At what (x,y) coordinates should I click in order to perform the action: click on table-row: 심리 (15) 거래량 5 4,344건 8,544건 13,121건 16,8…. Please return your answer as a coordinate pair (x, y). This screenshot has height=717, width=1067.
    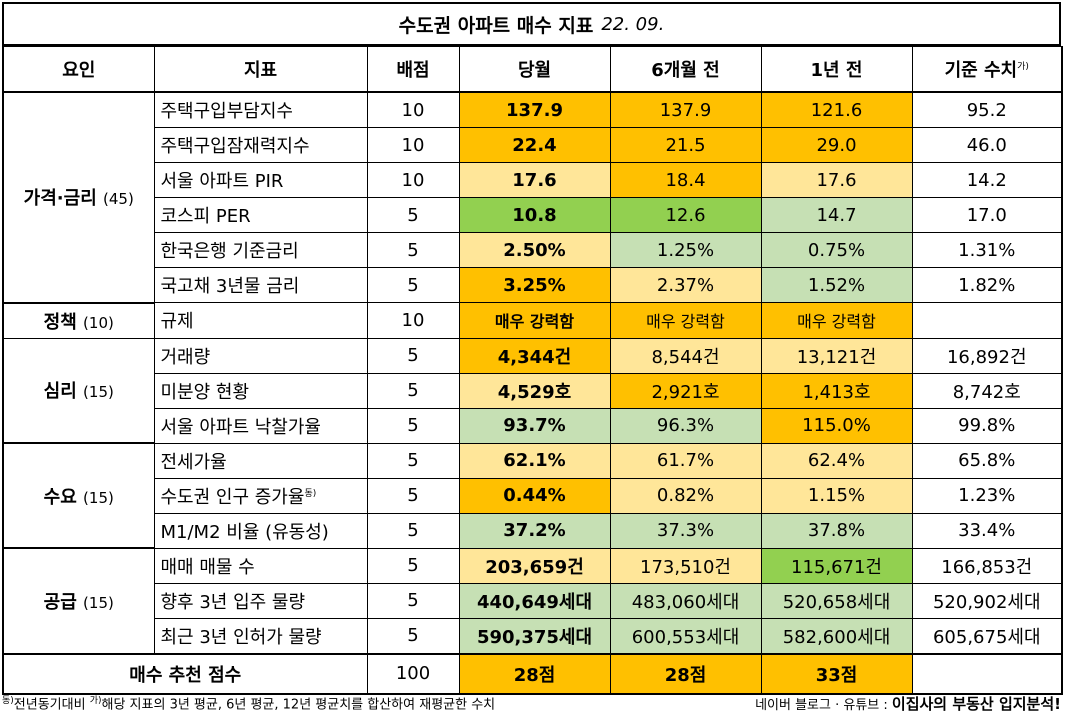
    Looking at the image, I should click on (532, 390).